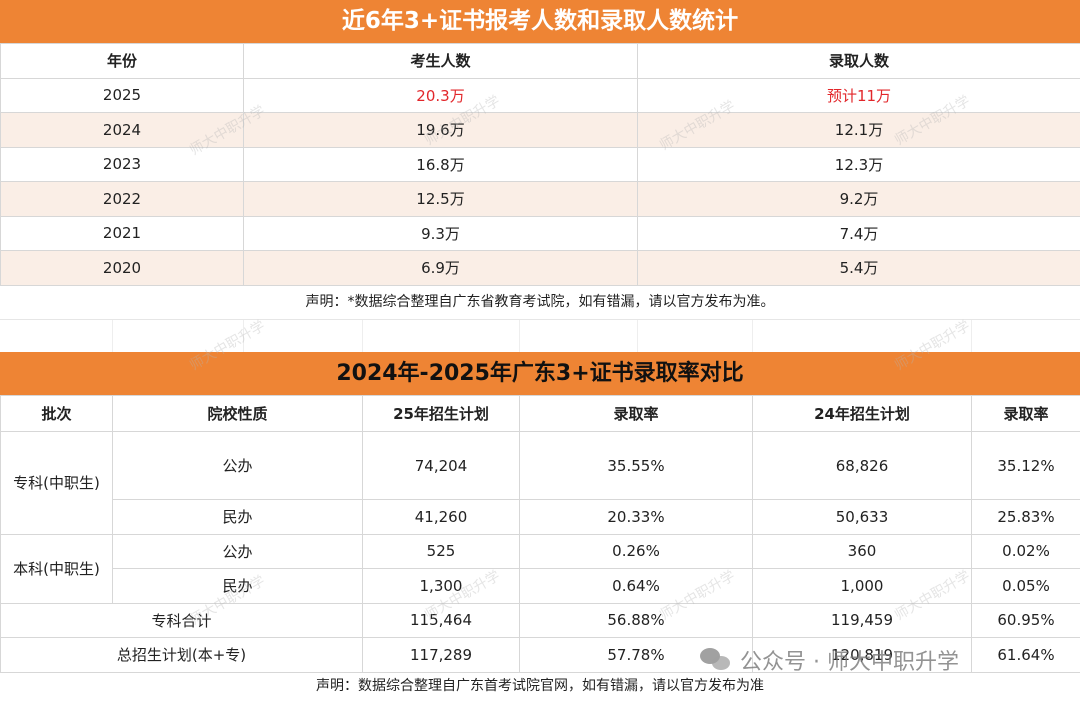 This screenshot has width=1080, height=703. I want to click on cell-rate-2025: 0.64%, so click(636, 586).